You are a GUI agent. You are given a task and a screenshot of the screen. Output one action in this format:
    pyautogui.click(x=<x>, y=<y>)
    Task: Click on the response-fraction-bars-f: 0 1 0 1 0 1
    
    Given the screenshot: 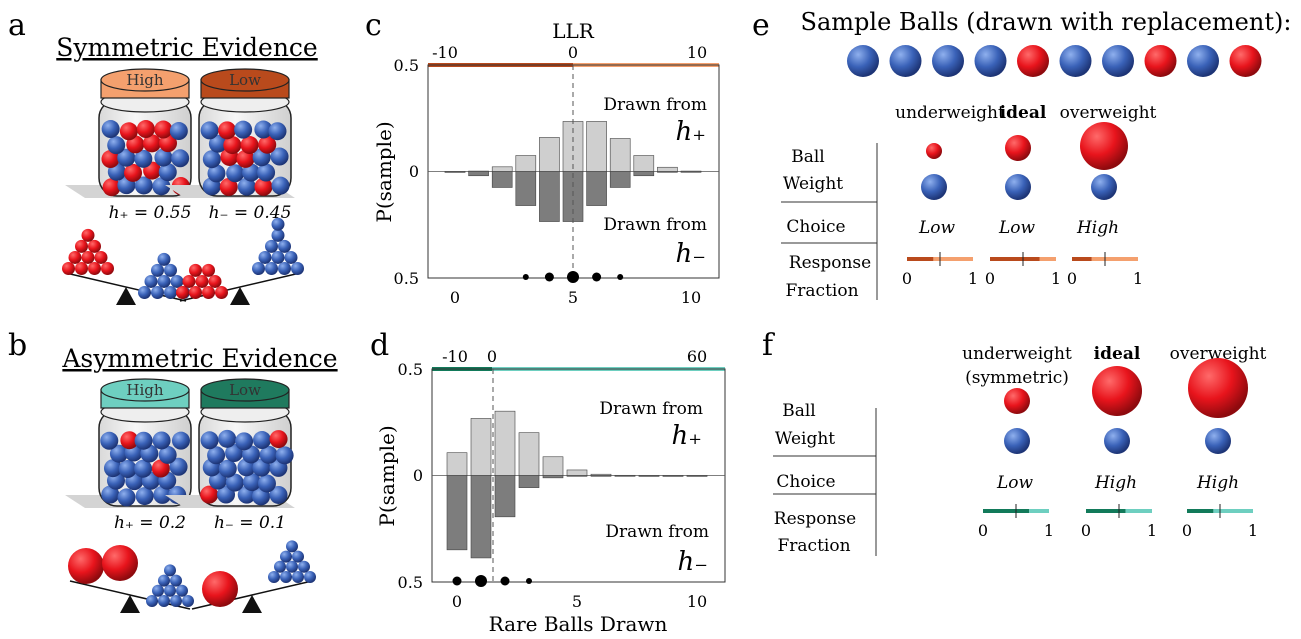 What is the action you would take?
    pyautogui.click(x=1118, y=522)
    